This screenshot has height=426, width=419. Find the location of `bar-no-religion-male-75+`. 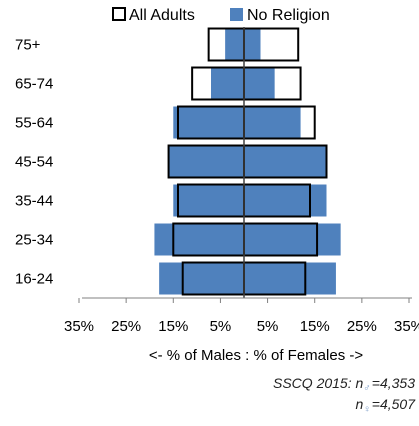

bar-no-religion-male-75+ is located at coordinates (234, 44).